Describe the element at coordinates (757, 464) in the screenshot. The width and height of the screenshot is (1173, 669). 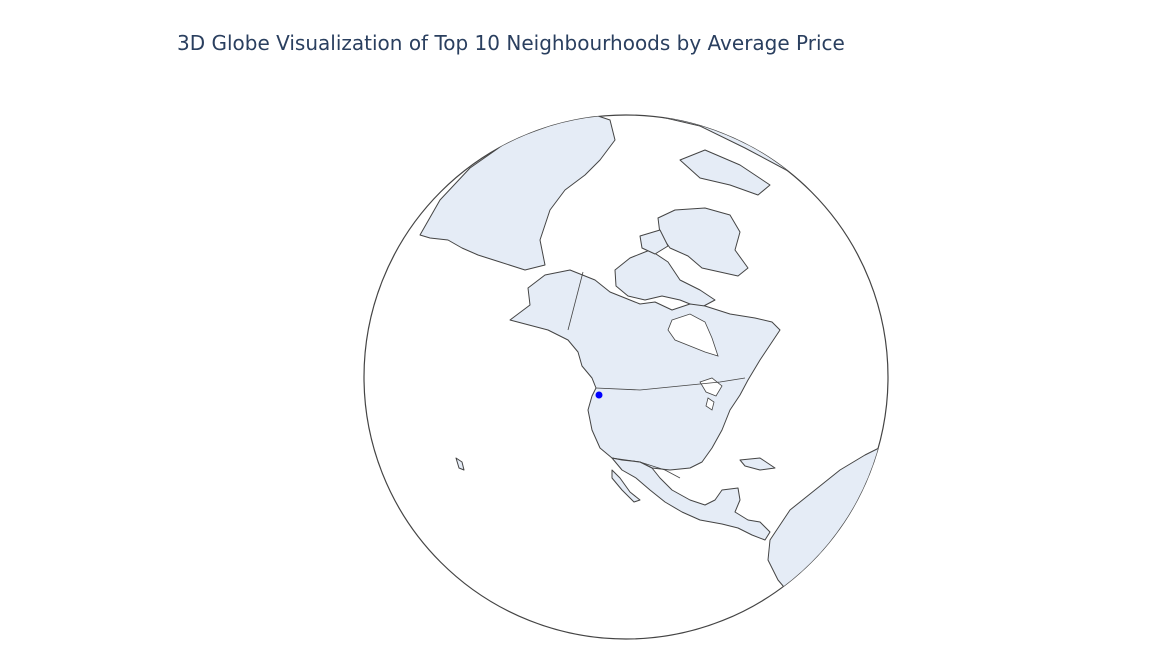
I see `cuba-island` at that location.